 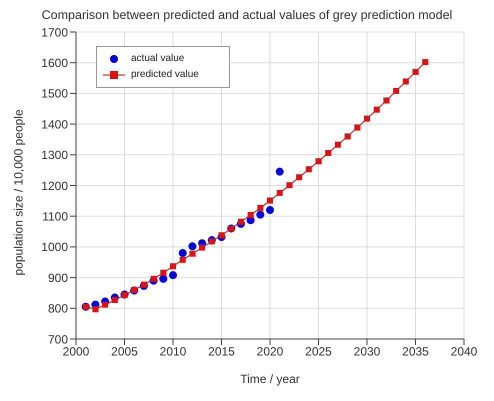 I want to click on y-tick-label: 1000, so click(x=54, y=247).